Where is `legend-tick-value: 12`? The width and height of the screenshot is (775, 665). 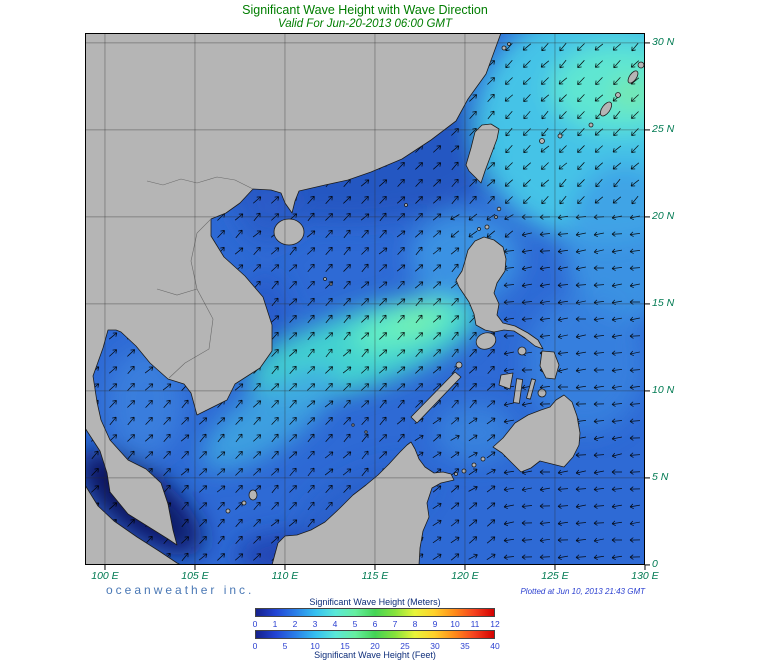 legend-tick-value: 12 is located at coordinates (495, 624).